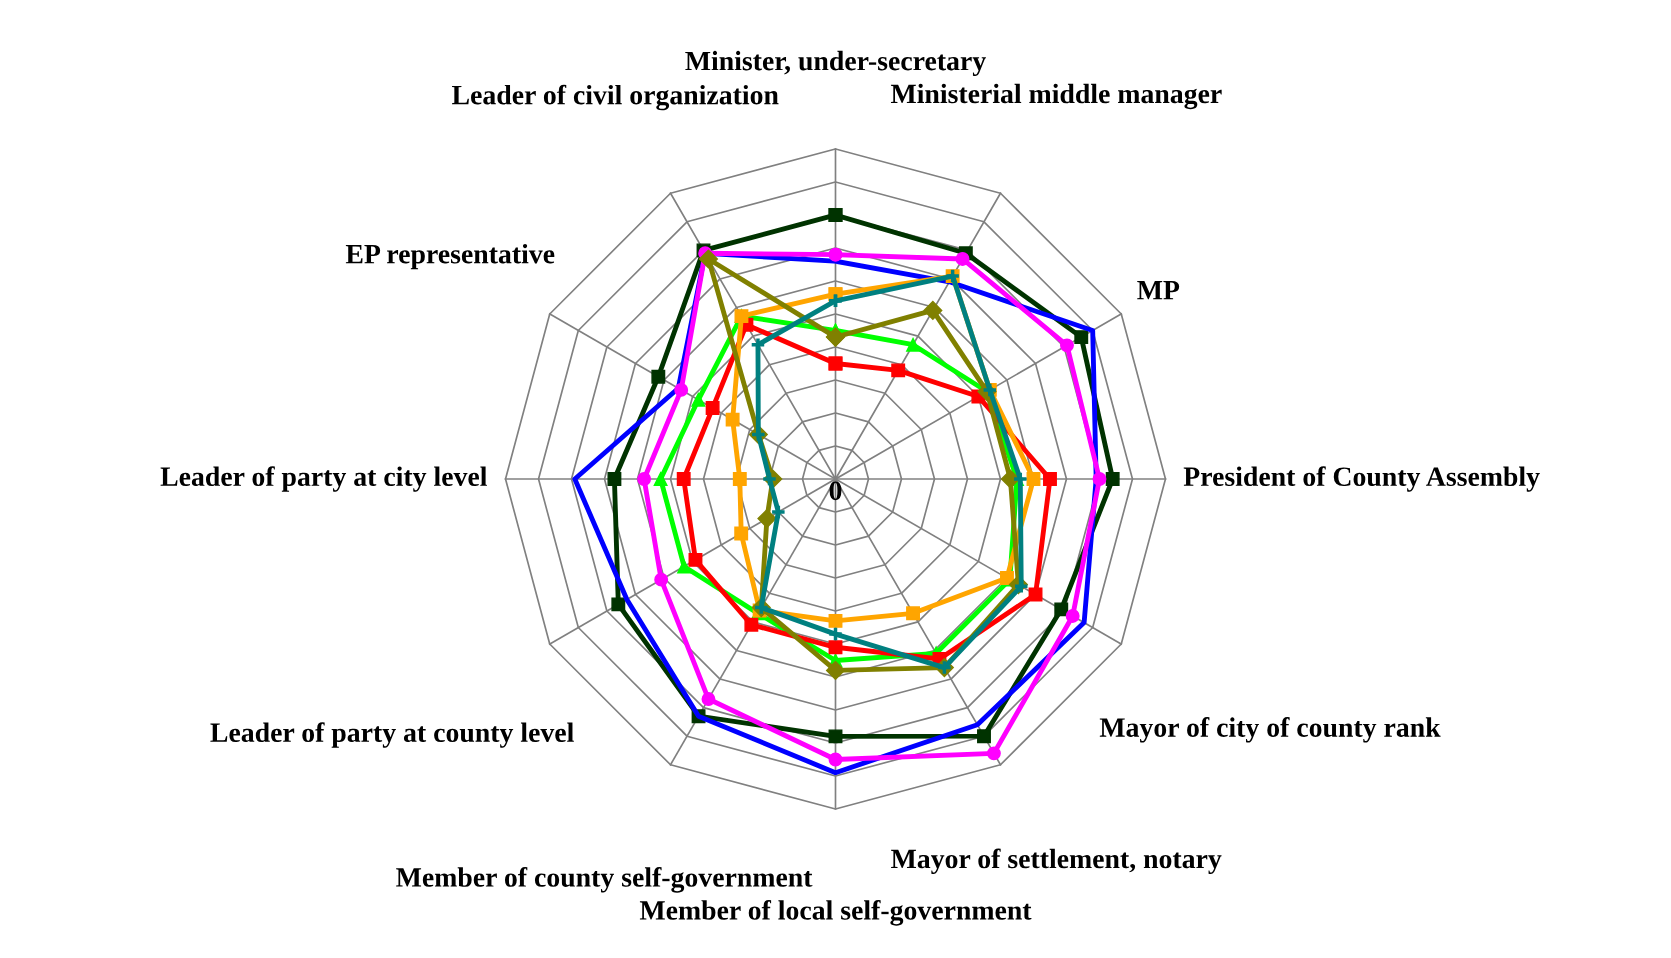  I want to click on spoke-label: Ministerial middle manager, so click(1056, 96).